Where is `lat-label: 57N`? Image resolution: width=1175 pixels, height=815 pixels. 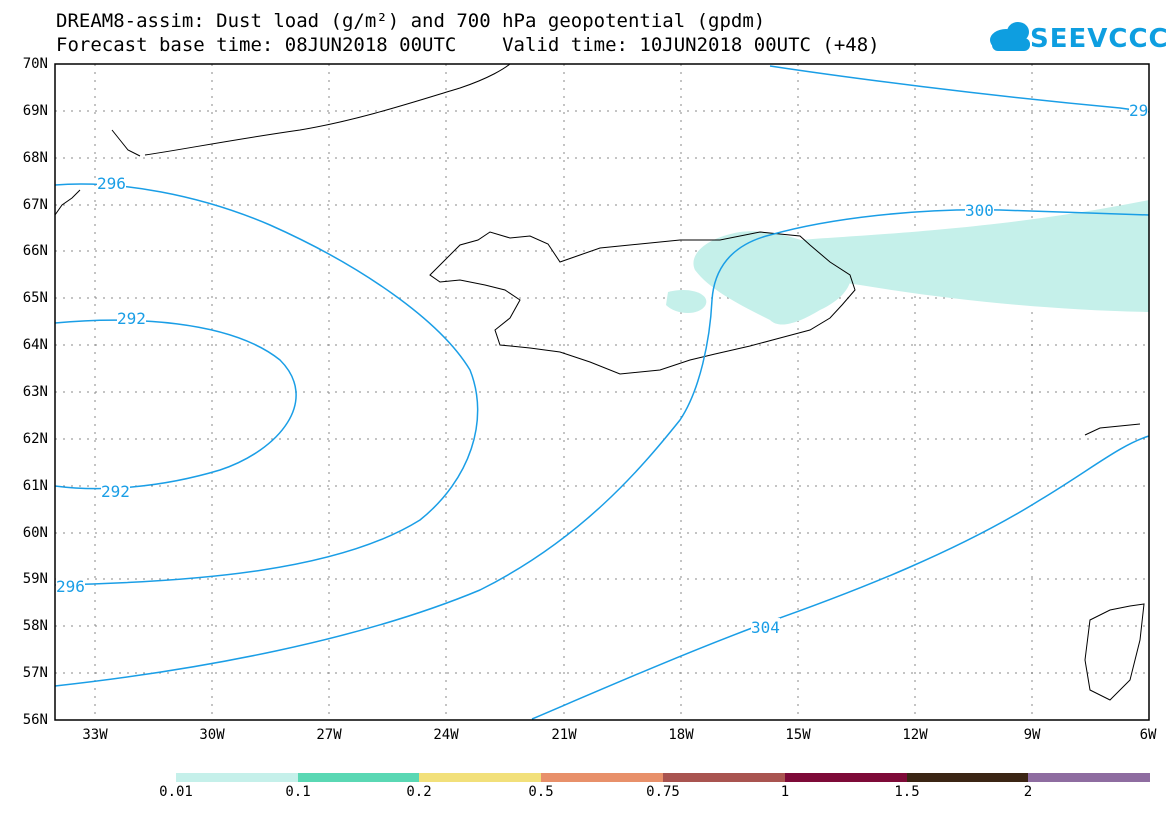 lat-label: 57N is located at coordinates (35, 673).